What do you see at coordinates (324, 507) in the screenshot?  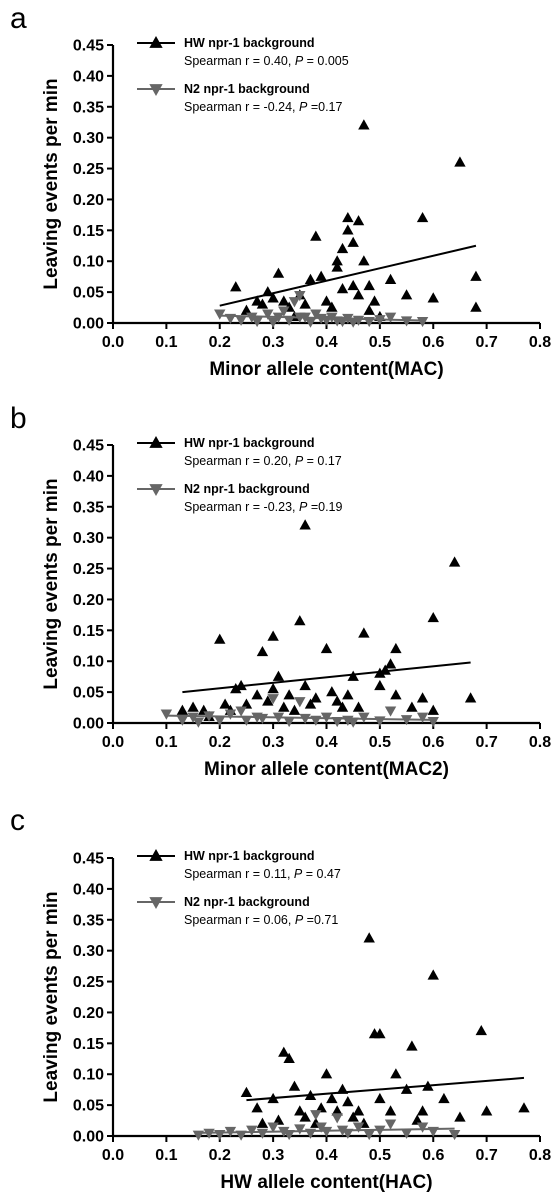 I see `legend-stat-p-value: =0.19` at bounding box center [324, 507].